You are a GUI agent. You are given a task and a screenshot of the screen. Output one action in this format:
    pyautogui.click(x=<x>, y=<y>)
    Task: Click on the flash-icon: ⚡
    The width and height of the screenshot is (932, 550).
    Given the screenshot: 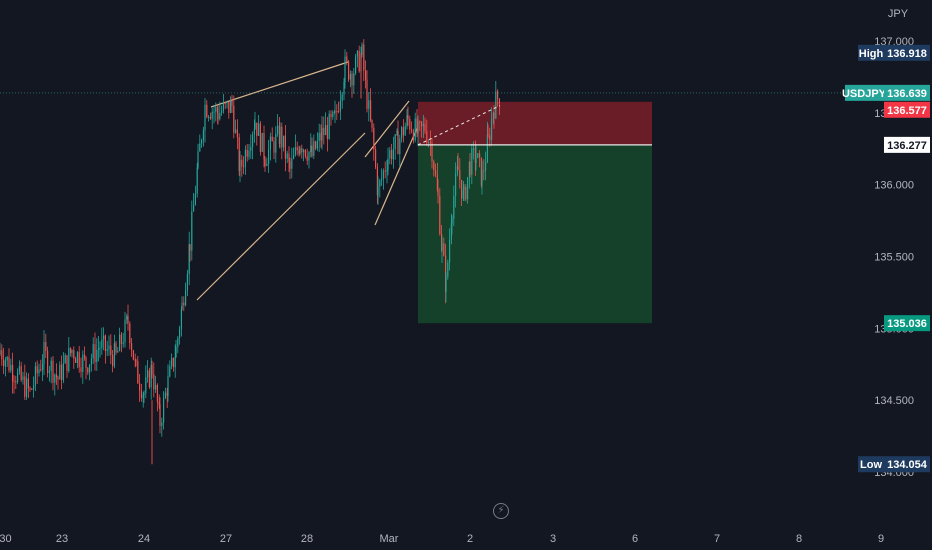 What is the action you would take?
    pyautogui.click(x=501, y=511)
    